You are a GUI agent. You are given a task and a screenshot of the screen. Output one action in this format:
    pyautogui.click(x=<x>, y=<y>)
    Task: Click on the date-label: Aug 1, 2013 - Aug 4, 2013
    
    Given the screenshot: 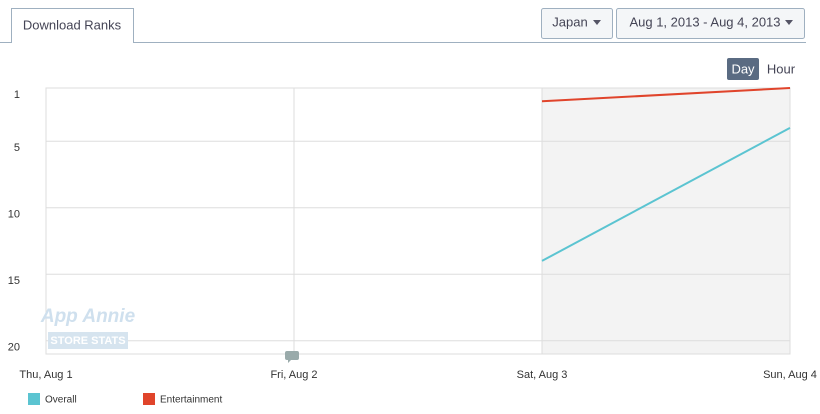 What is the action you would take?
    pyautogui.click(x=704, y=21)
    